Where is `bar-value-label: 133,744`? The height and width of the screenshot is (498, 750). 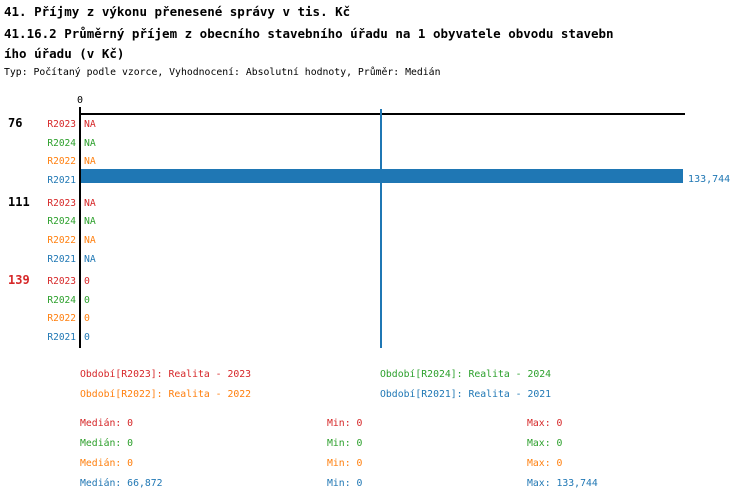
bar-value-label: 133,744 is located at coordinates (709, 180).